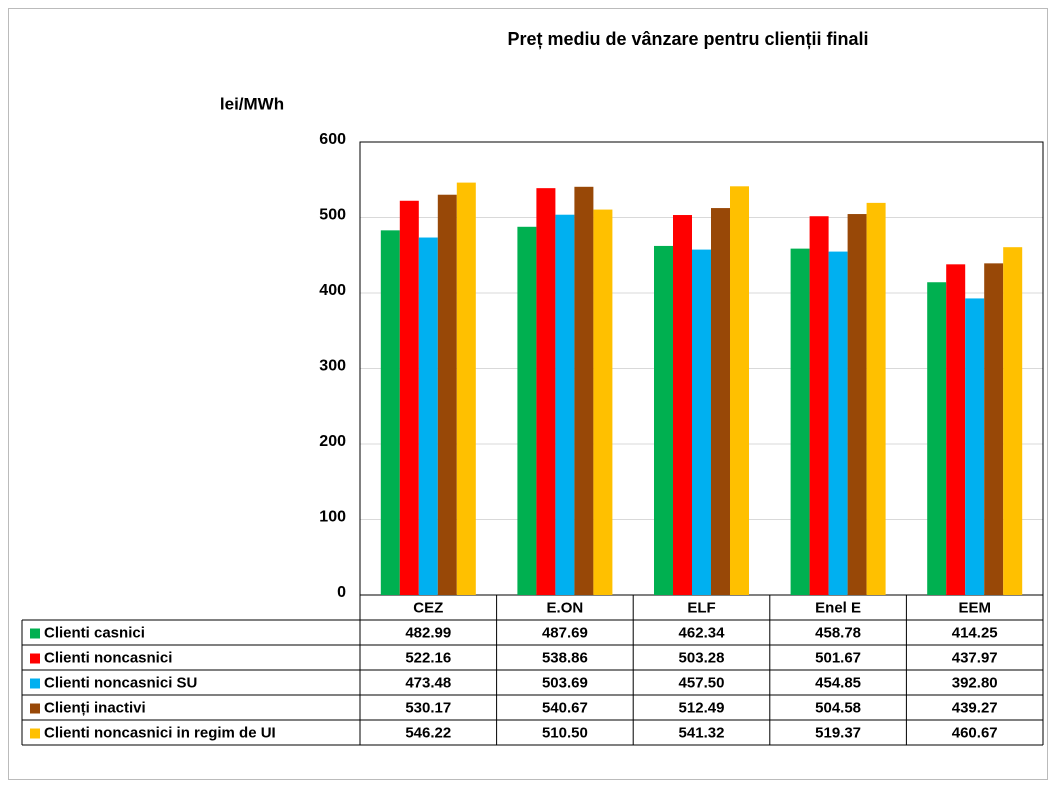  I want to click on table-value: 501.67, so click(838, 657).